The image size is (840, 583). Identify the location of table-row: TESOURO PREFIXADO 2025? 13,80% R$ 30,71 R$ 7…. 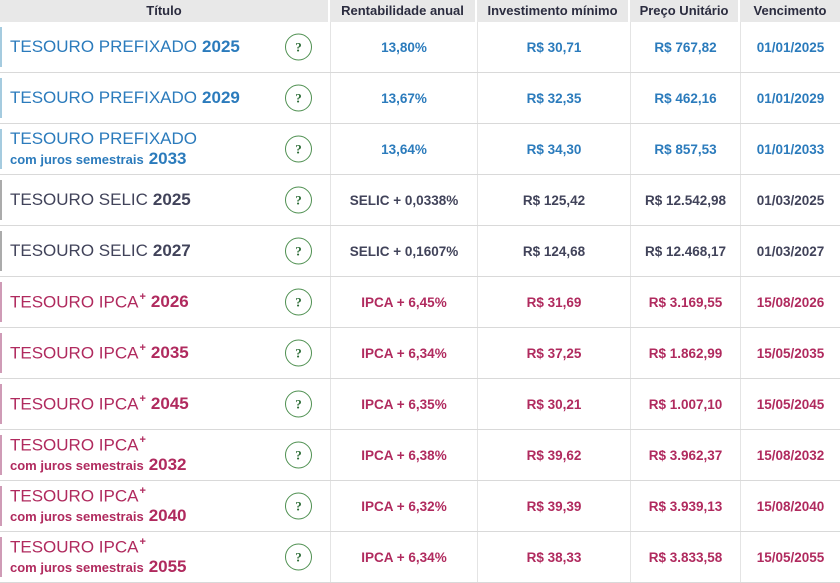
(420, 47).